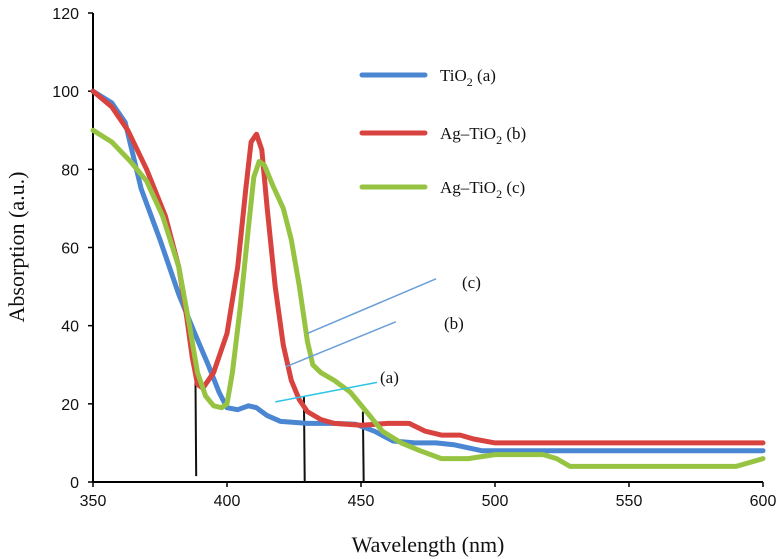 This screenshot has width=783, height=559. Describe the element at coordinates (483, 135) in the screenshot. I see `legend-label-ag-tio2-b: Ag–TiO2 (b)` at that location.